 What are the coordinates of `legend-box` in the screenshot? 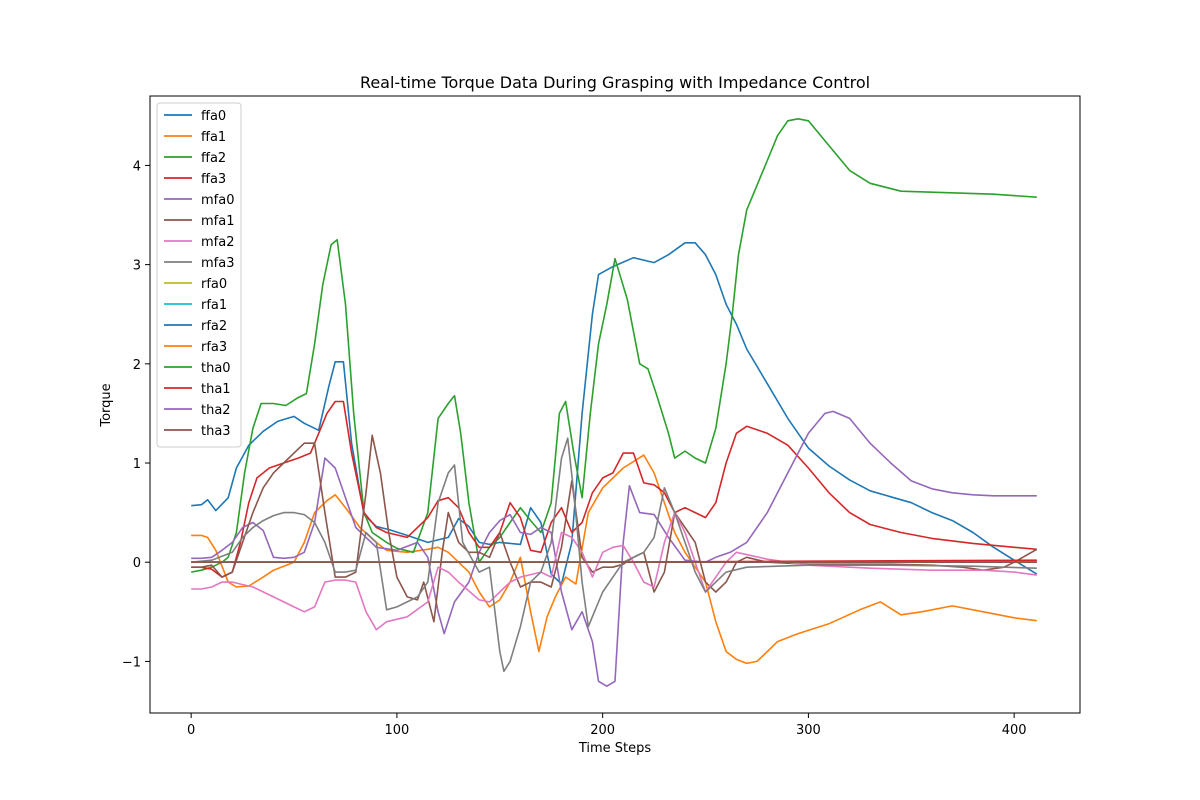 It's located at (199, 275).